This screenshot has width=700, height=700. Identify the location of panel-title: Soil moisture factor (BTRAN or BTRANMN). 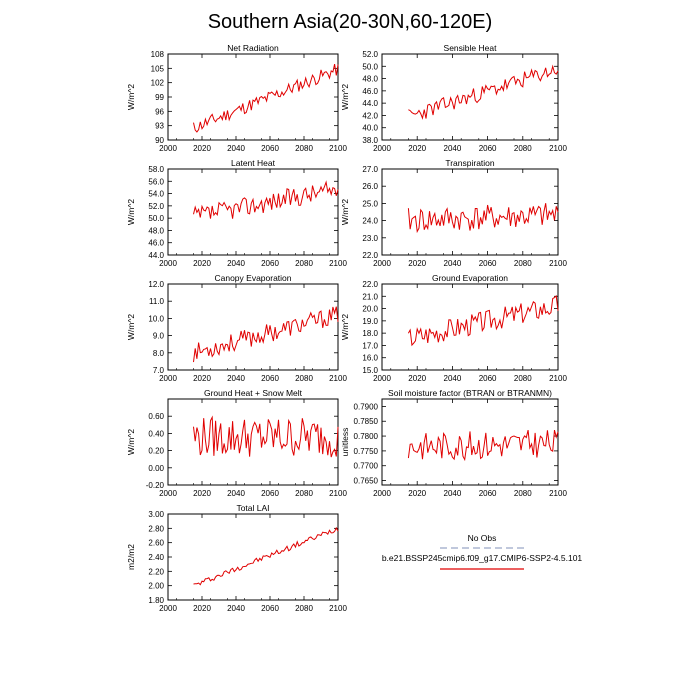
(470, 393).